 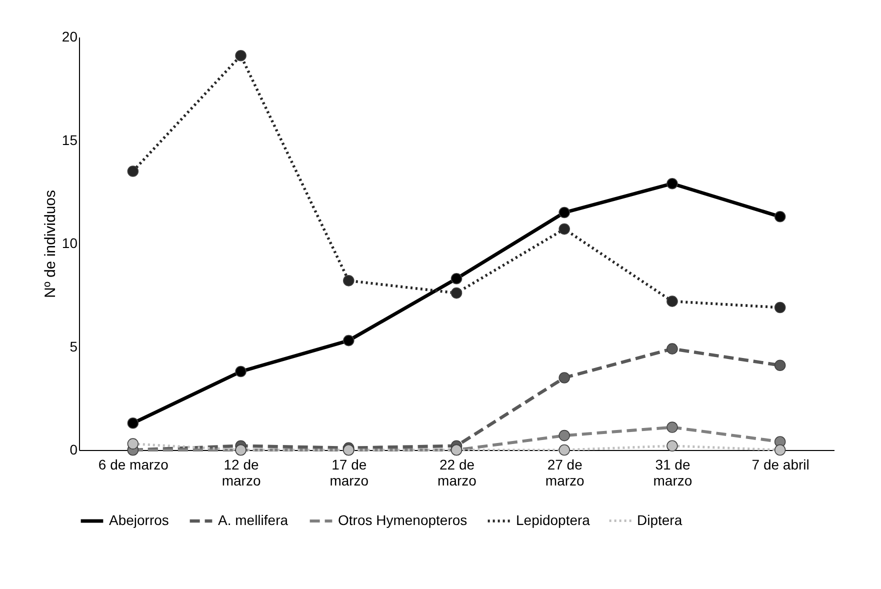 I want to click on x-tick-label: 31 de marzo, so click(x=672, y=472).